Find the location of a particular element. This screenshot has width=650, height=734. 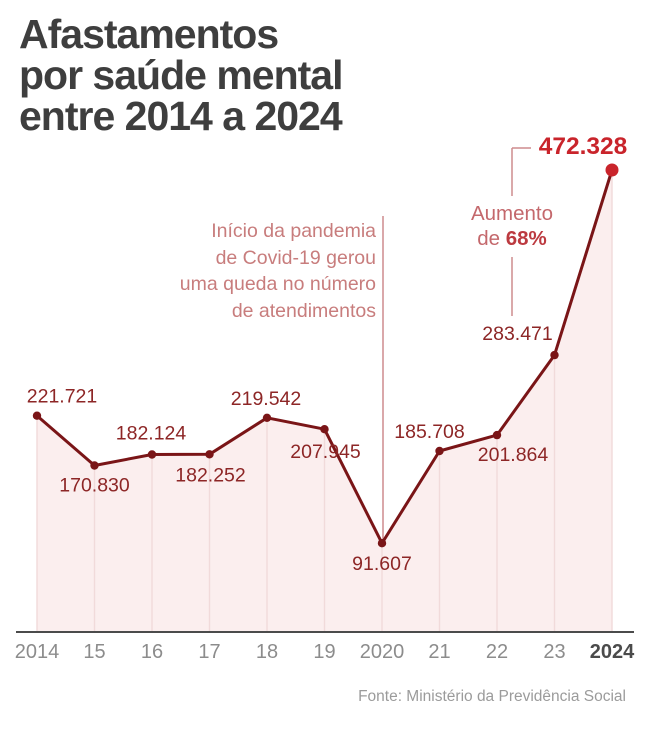

data-point-label: 182.124 is located at coordinates (151, 434).